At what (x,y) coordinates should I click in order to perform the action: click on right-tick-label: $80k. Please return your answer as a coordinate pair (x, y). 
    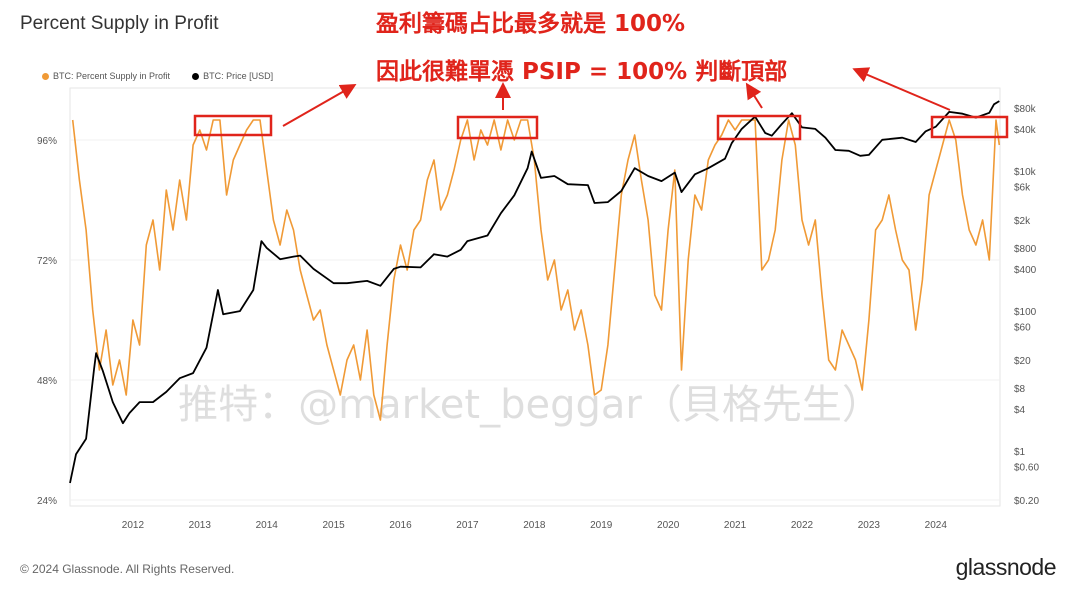
    Looking at the image, I should click on (1025, 109).